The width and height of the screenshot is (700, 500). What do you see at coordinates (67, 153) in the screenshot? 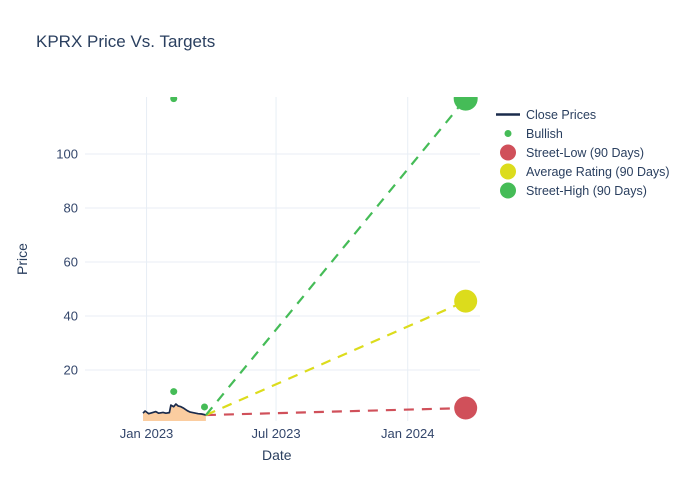
I see `y-tick-label: 100` at bounding box center [67, 153].